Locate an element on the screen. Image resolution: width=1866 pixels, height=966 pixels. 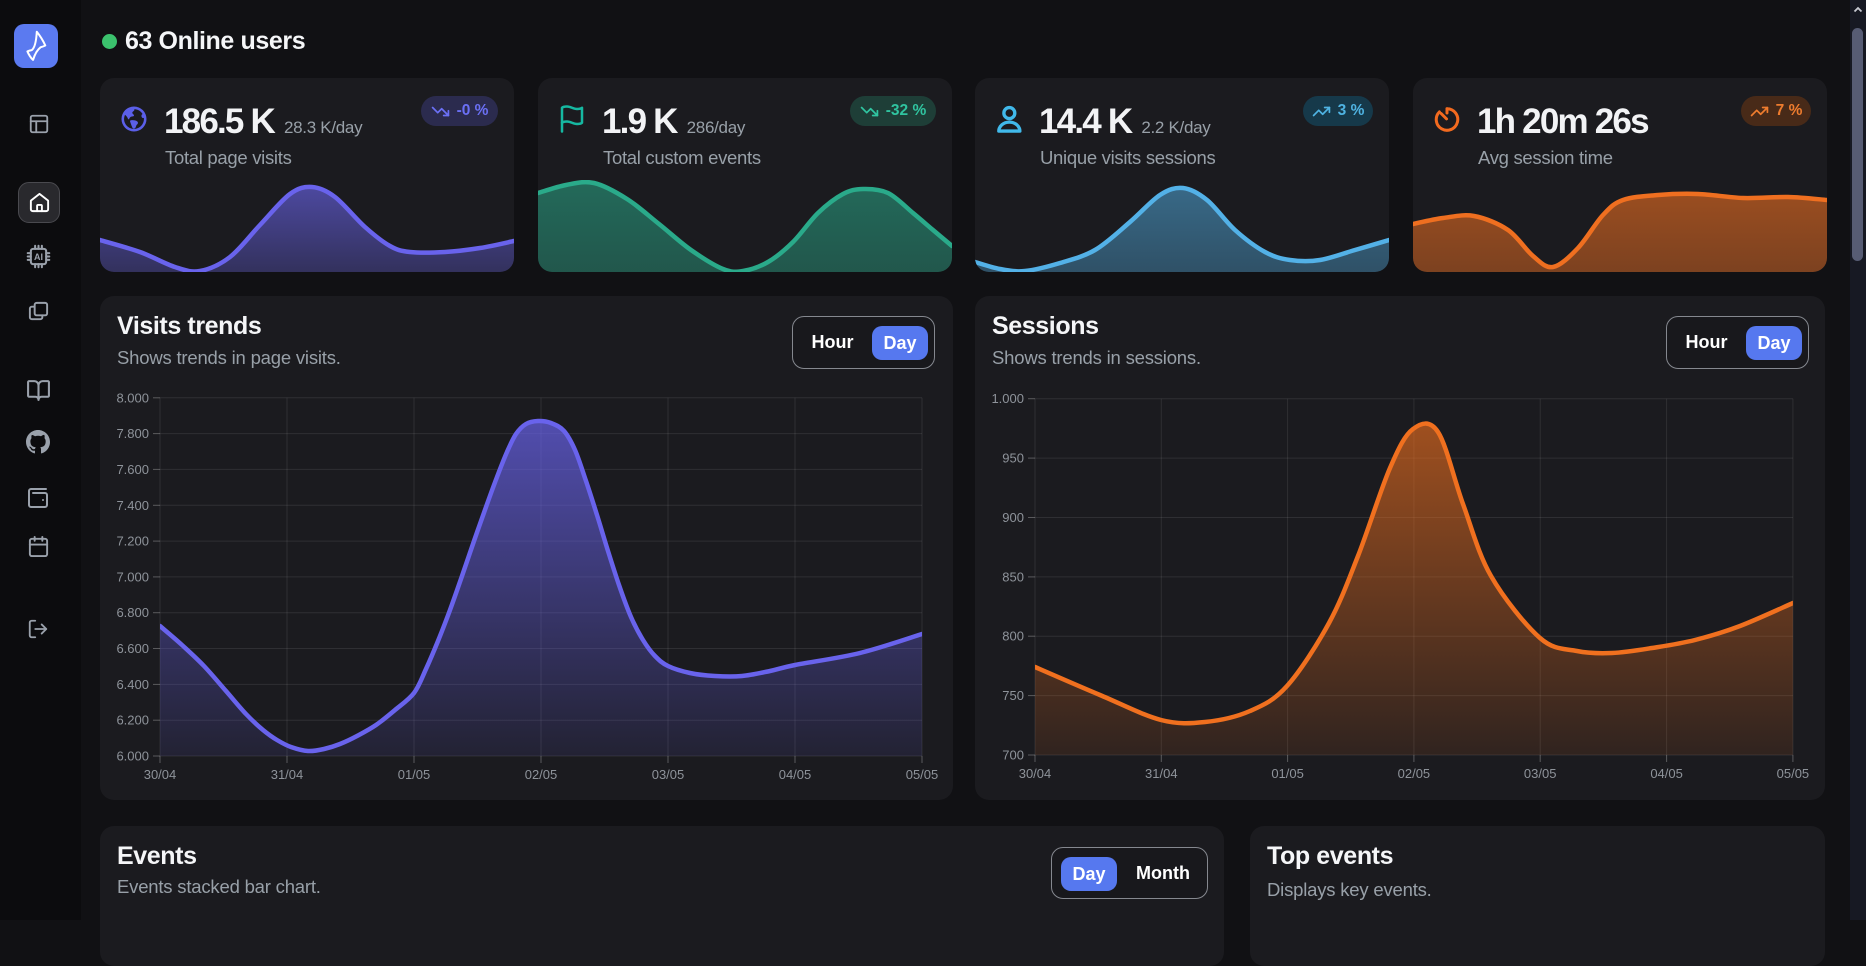
svg-text: 700 is located at coordinates (1013, 755).